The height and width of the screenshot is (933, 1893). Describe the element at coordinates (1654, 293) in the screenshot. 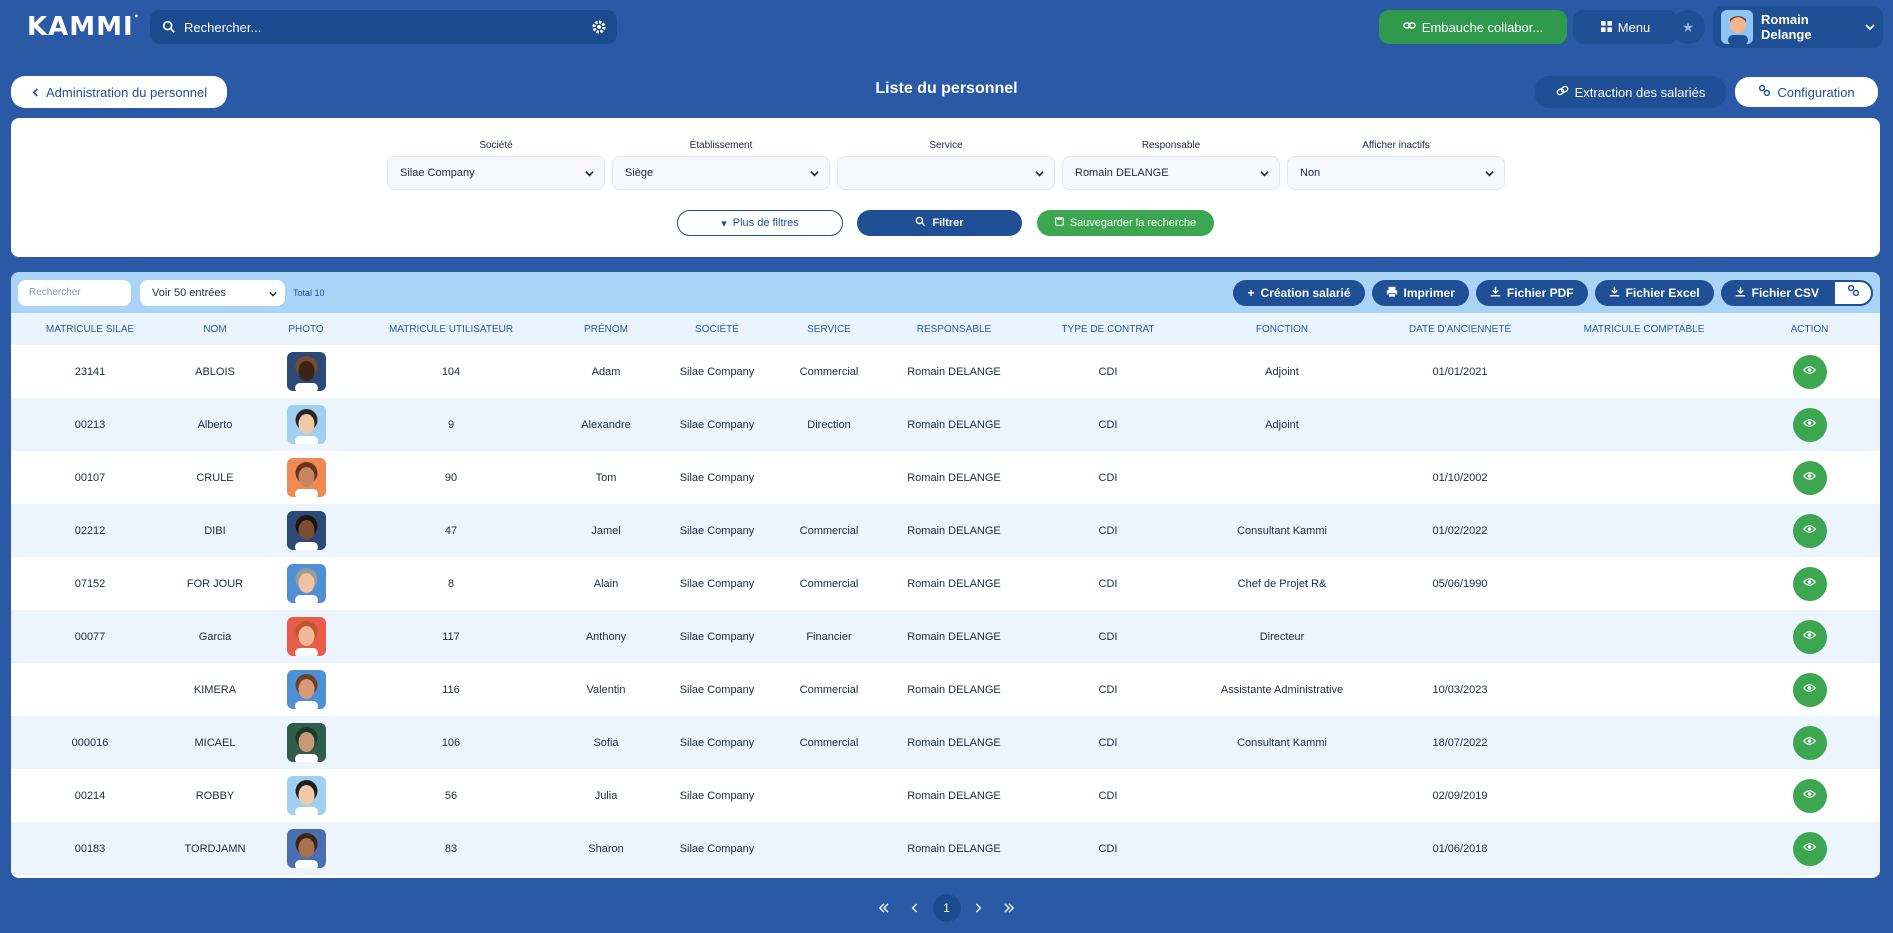

I see `excel-export-button: Fichier Excel` at that location.